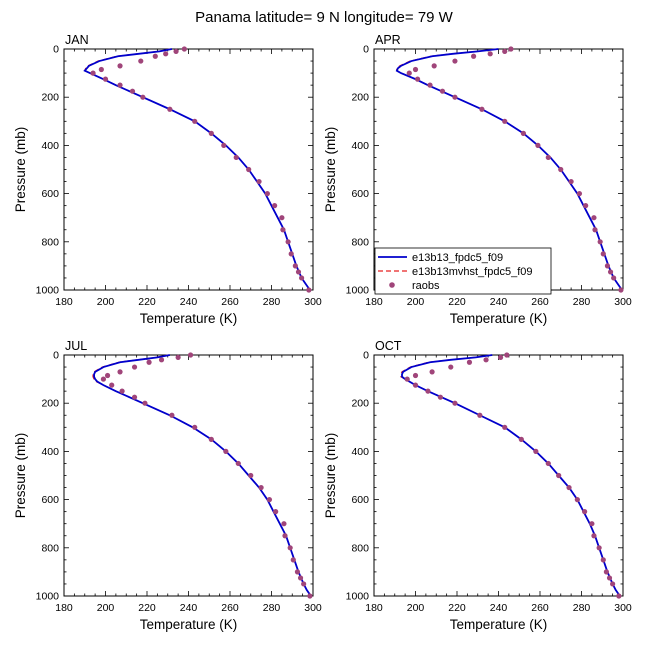 The image size is (648, 648). What do you see at coordinates (358, 291) in the screenshot?
I see `y-tick-label: 1000` at bounding box center [358, 291].